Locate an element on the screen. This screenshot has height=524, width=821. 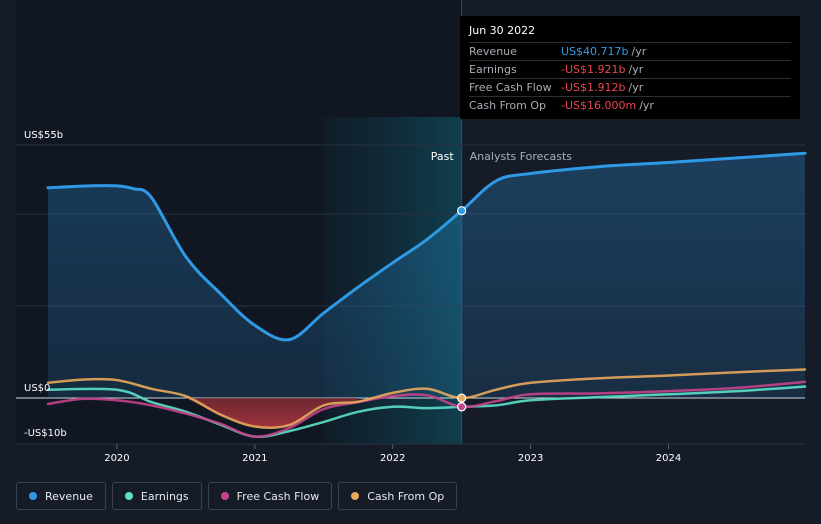
tooltip-label: Revenue is located at coordinates (493, 51).